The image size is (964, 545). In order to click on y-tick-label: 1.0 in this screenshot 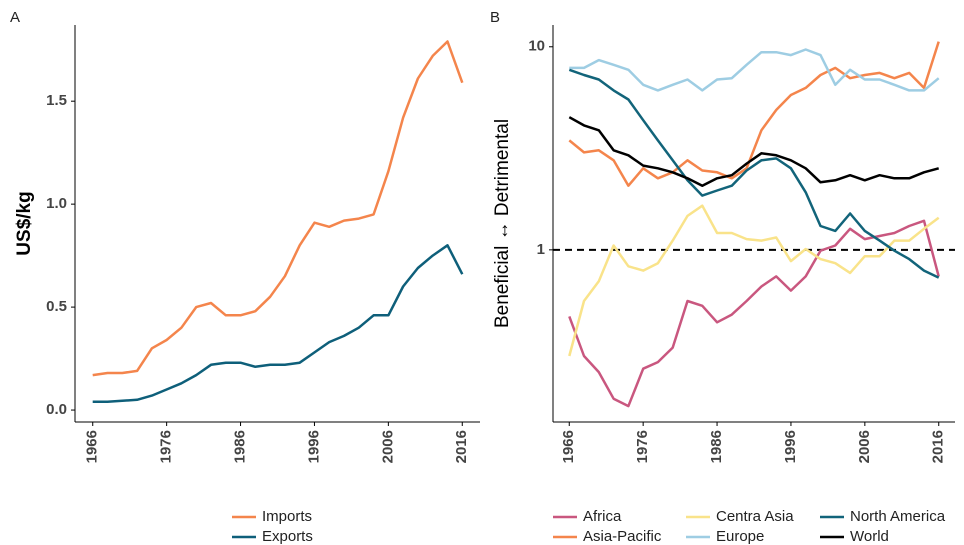, I will do `click(56, 203)`.